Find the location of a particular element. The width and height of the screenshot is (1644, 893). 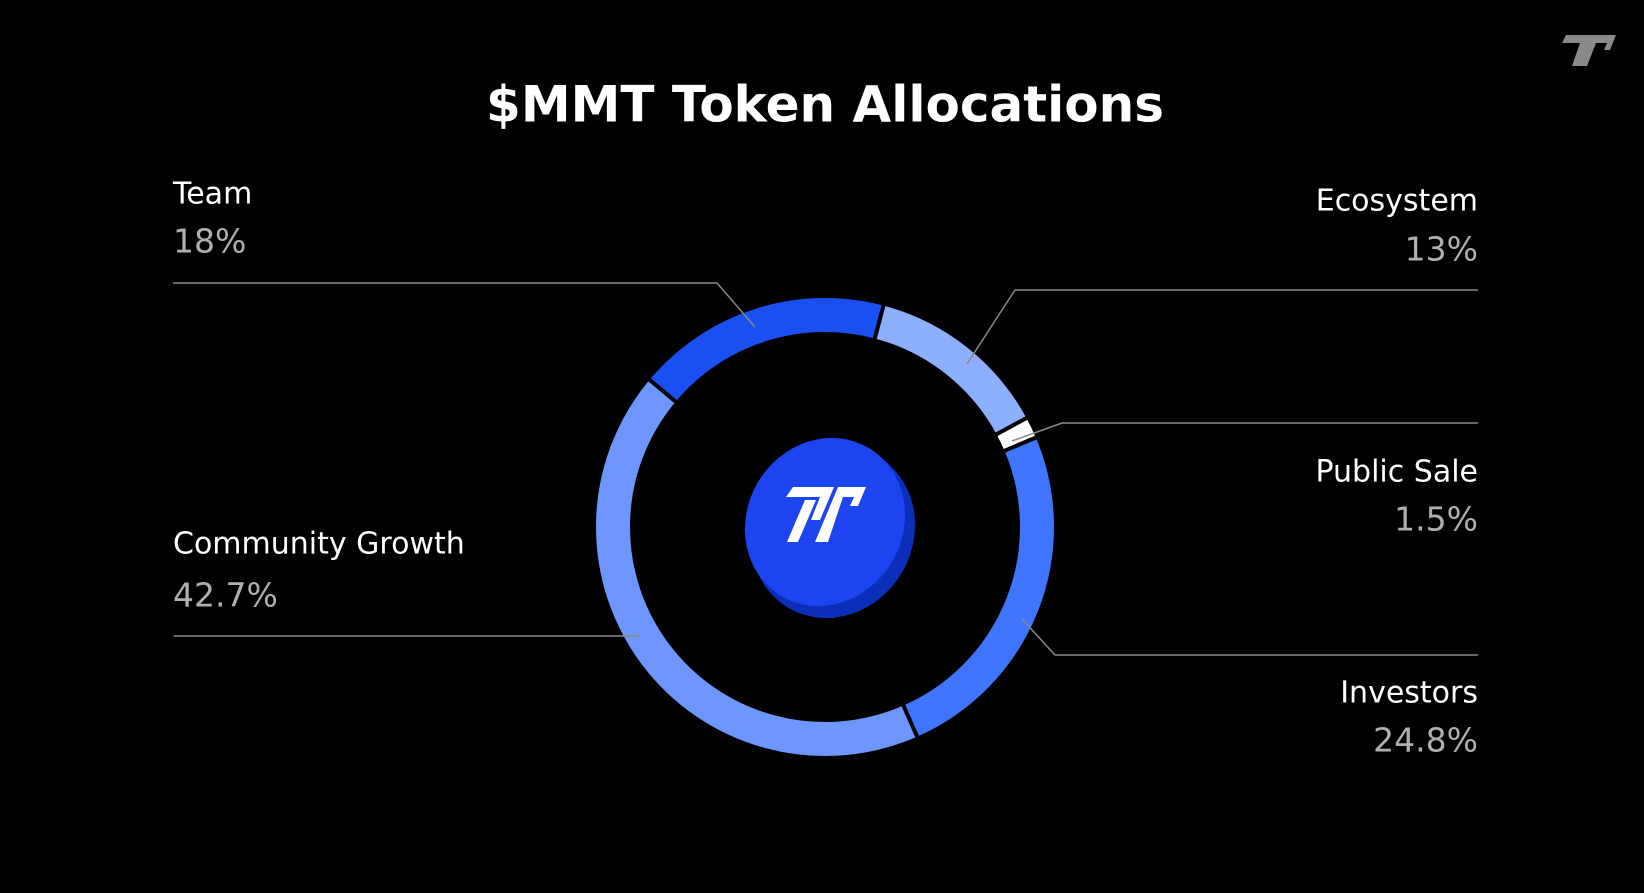

data-label: 42.7% is located at coordinates (225, 595).